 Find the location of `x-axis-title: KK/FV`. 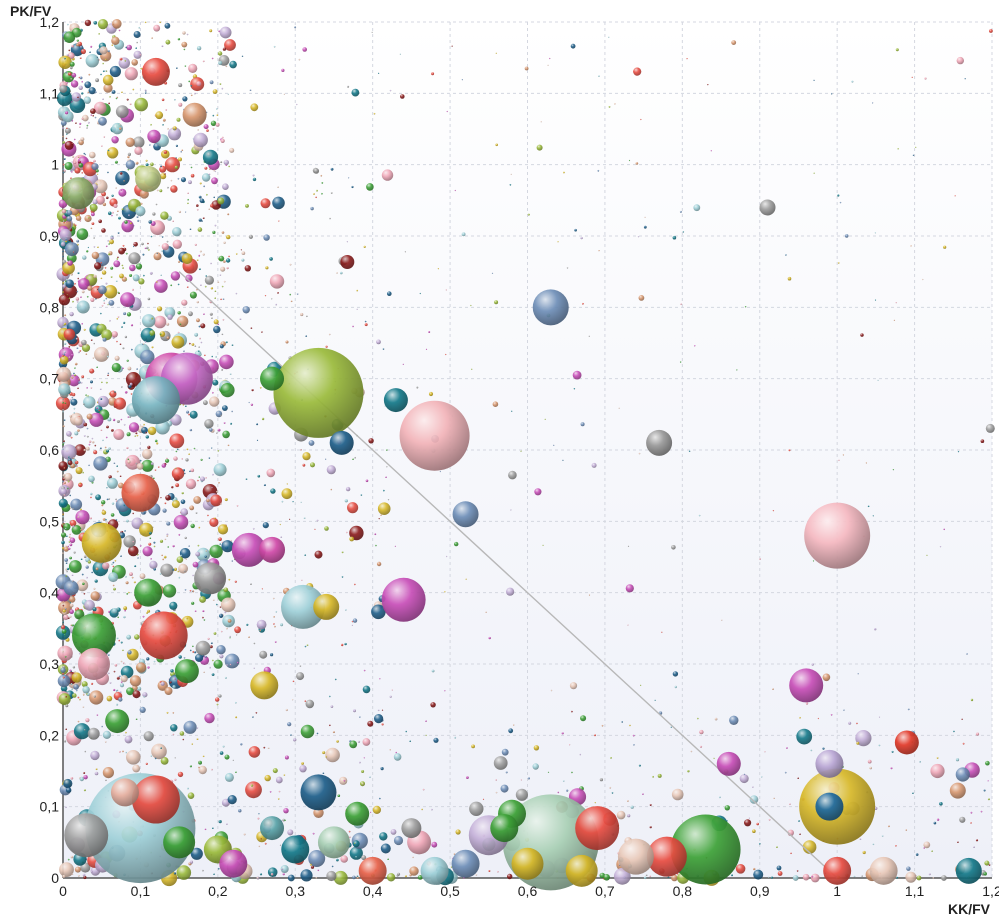

x-axis-title: KK/FV is located at coordinates (969, 909).